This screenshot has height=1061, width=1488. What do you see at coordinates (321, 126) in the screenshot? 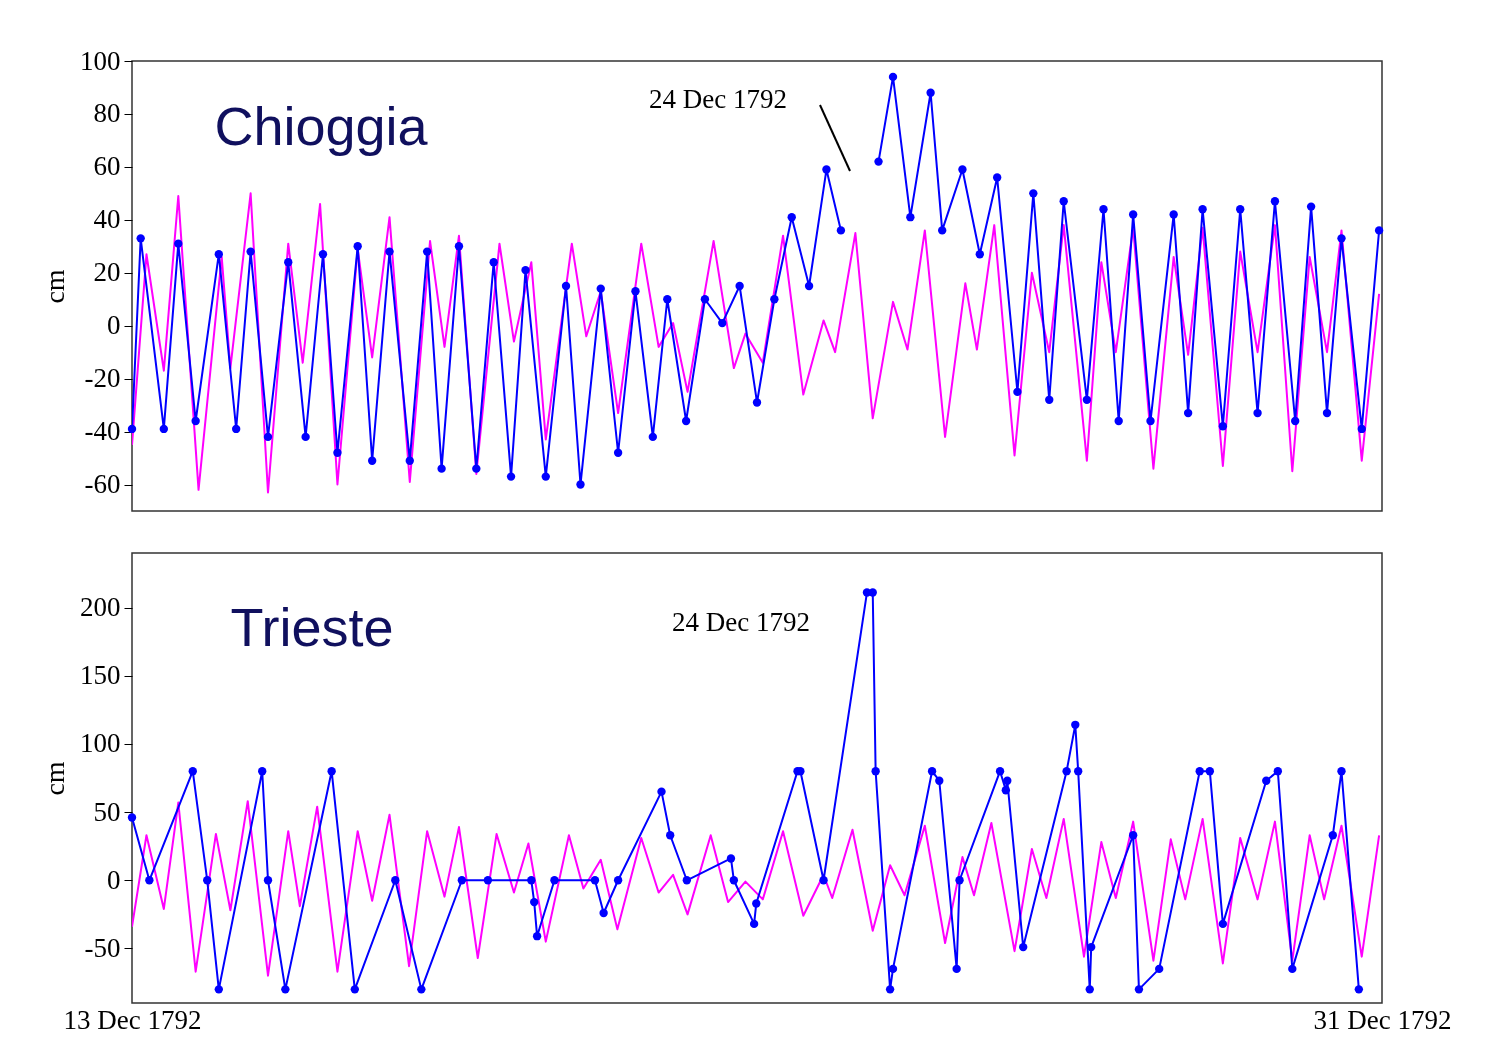
I see `text: Chioggia` at bounding box center [321, 126].